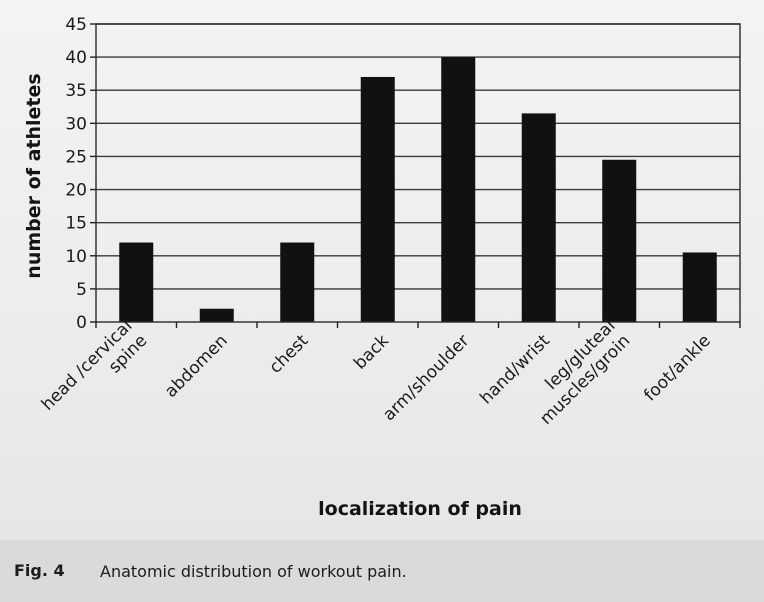 The width and height of the screenshot is (764, 602). I want to click on y-tick-label: 35, so click(76, 91).